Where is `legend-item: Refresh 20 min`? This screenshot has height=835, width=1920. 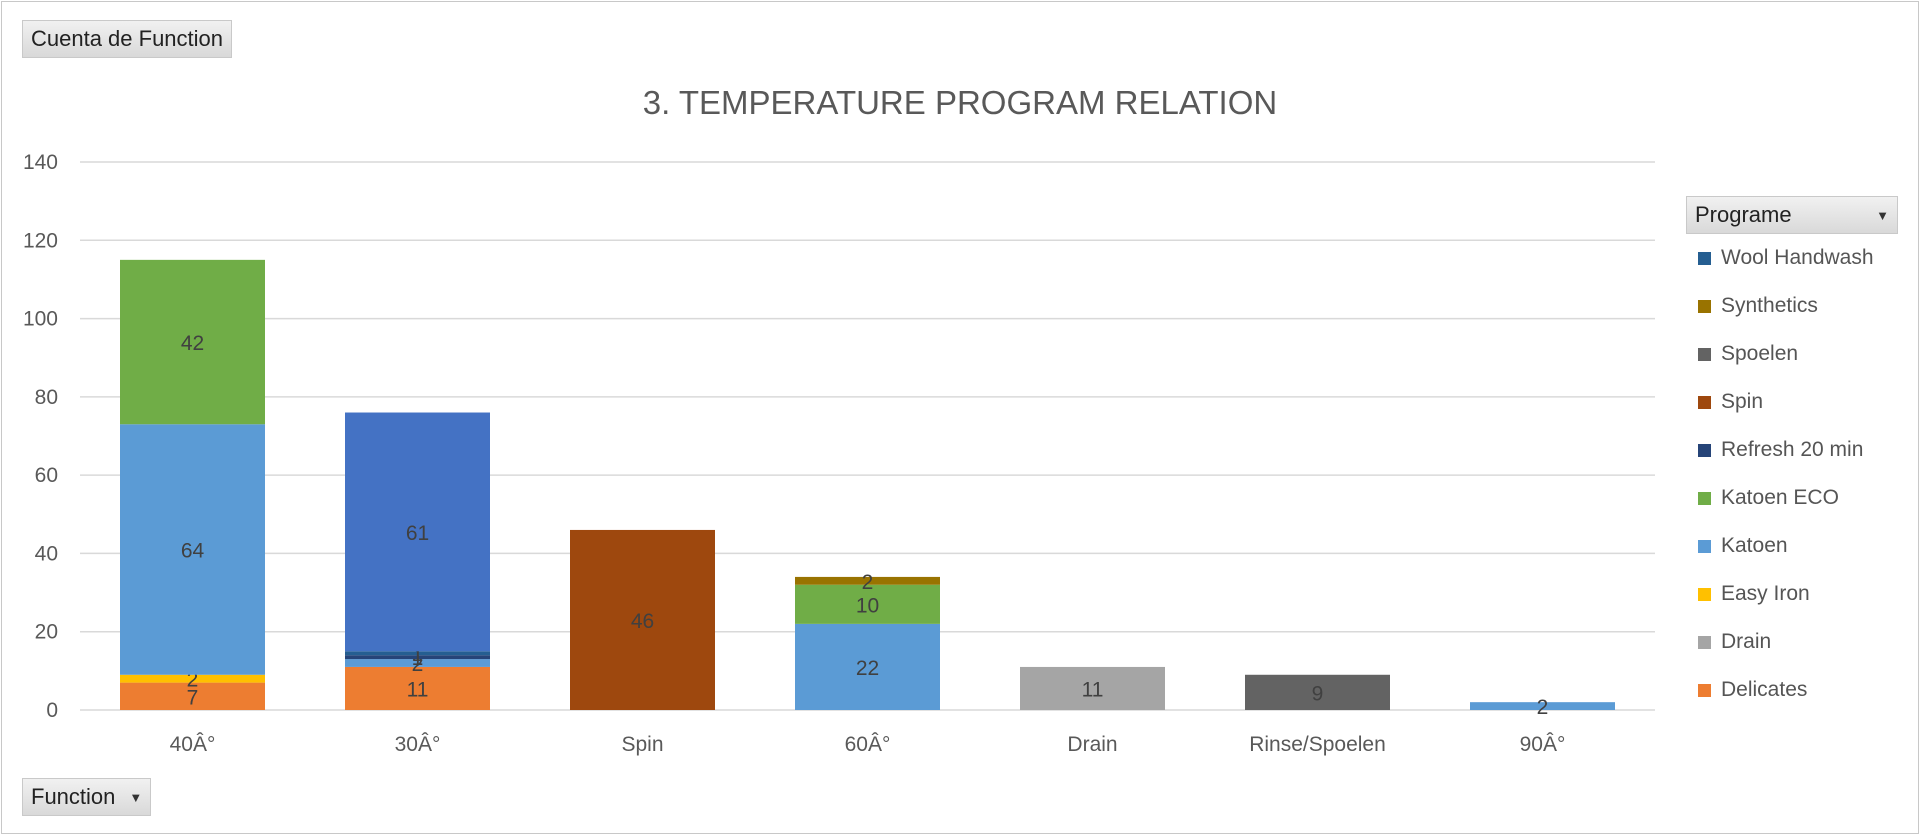
legend-item: Refresh 20 min is located at coordinates (1780, 450).